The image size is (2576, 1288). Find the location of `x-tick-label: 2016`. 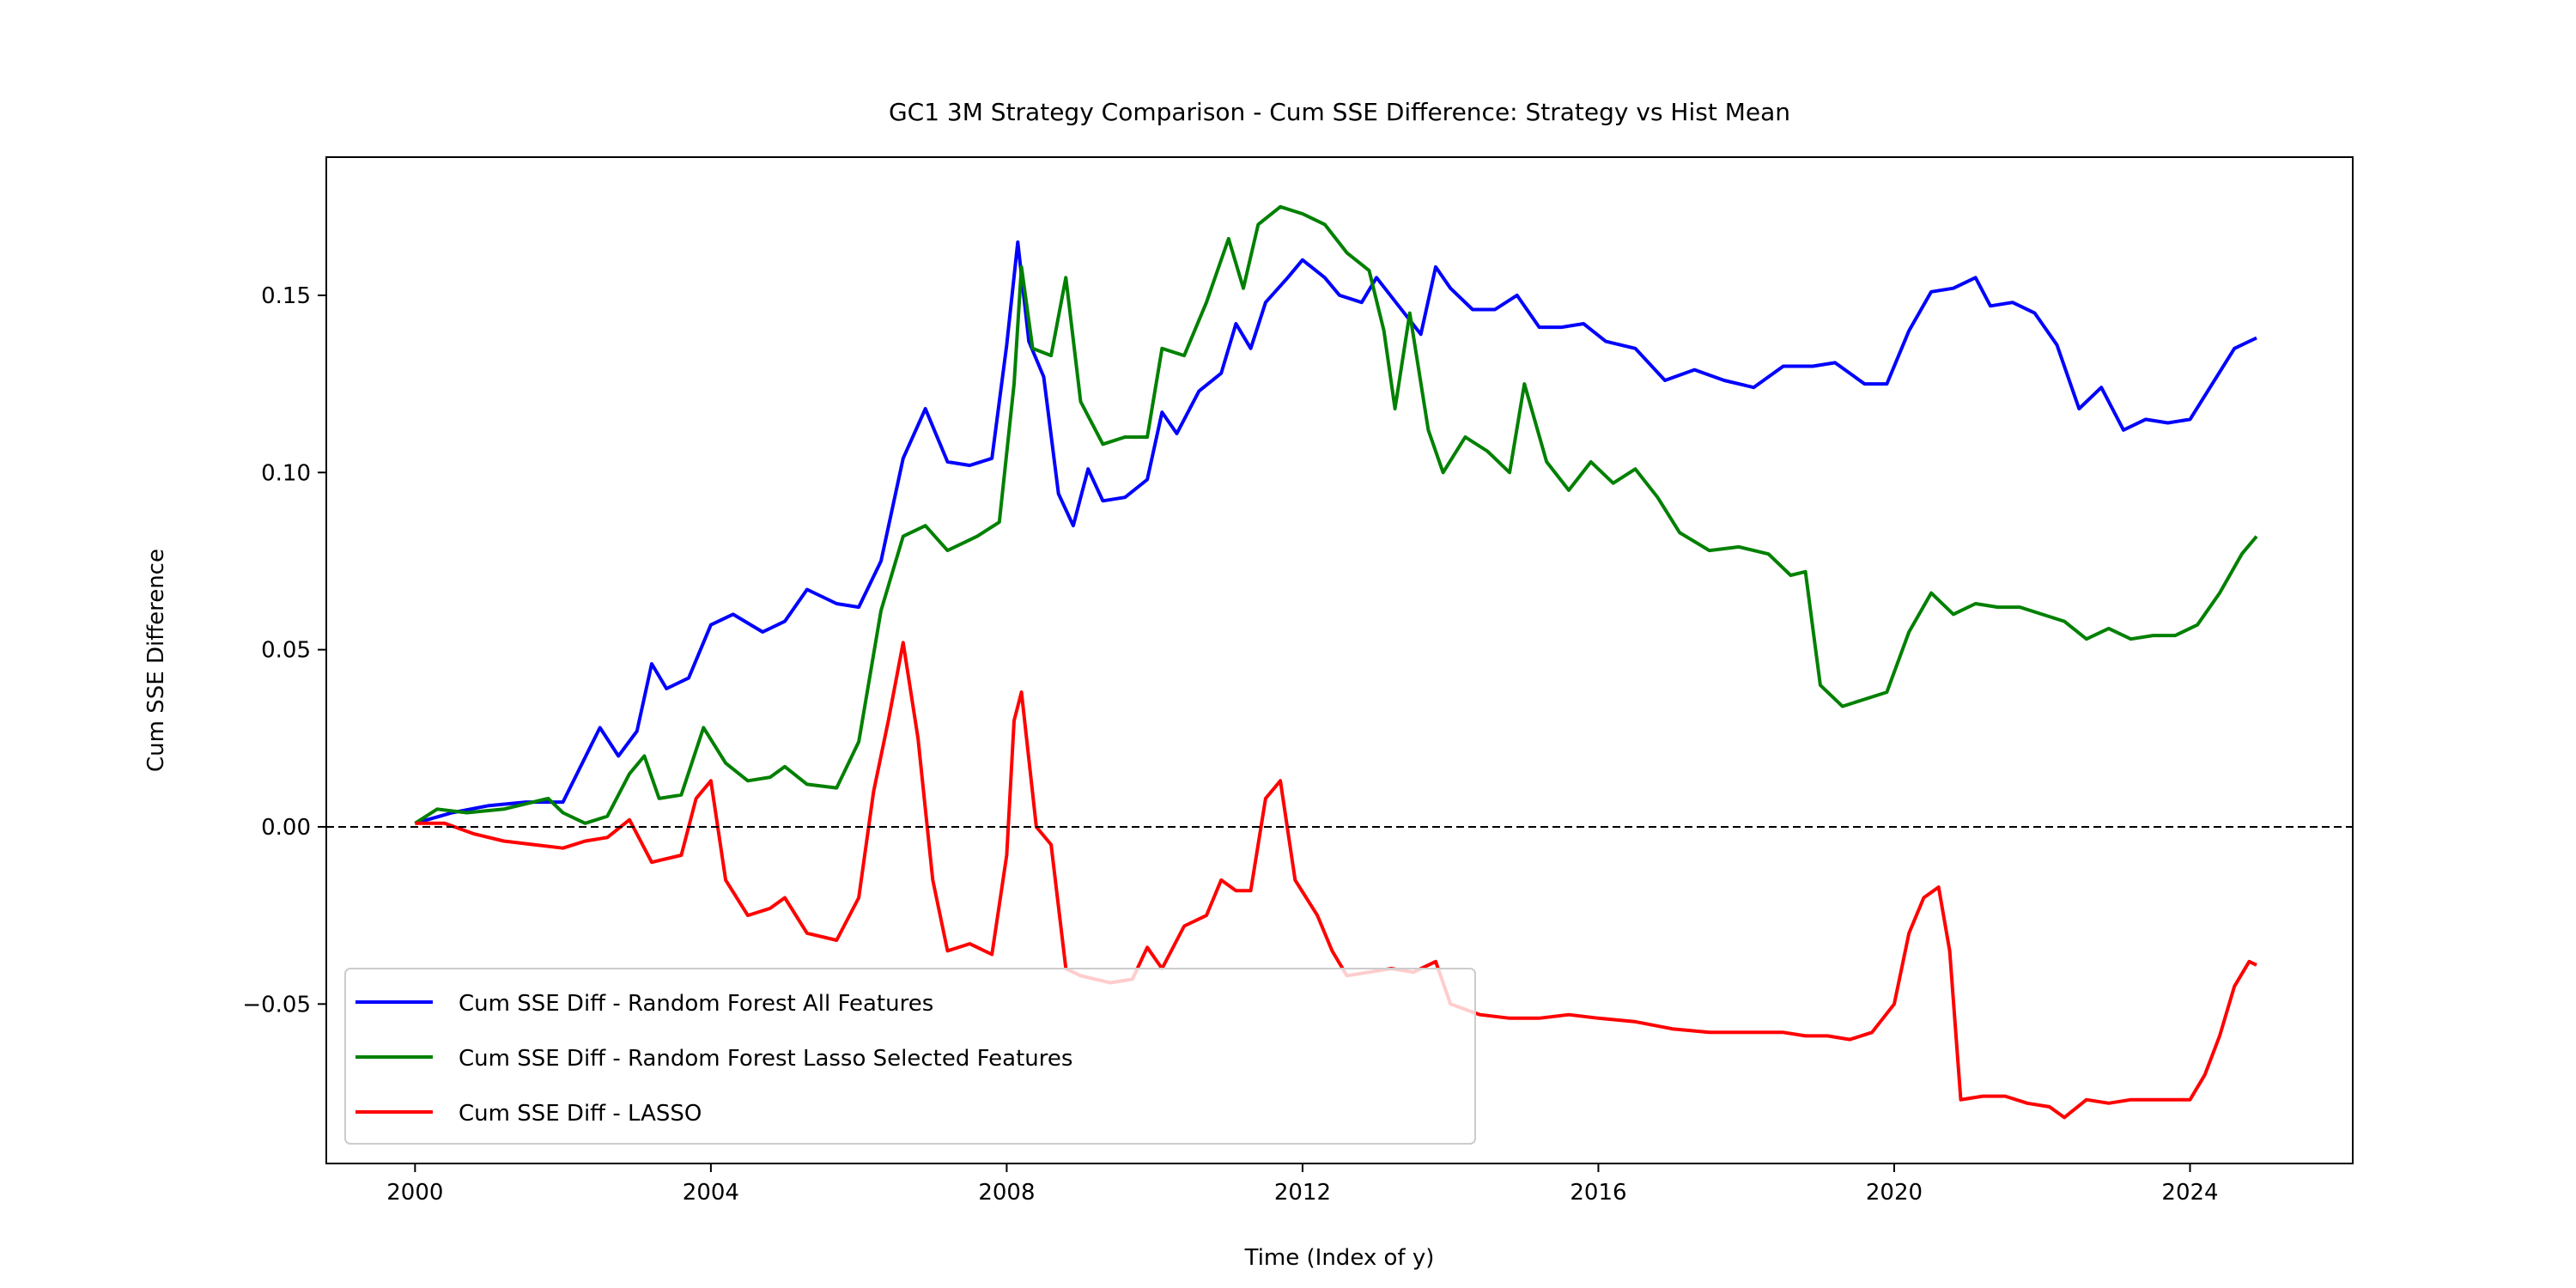

x-tick-label: 2016 is located at coordinates (1598, 1193).